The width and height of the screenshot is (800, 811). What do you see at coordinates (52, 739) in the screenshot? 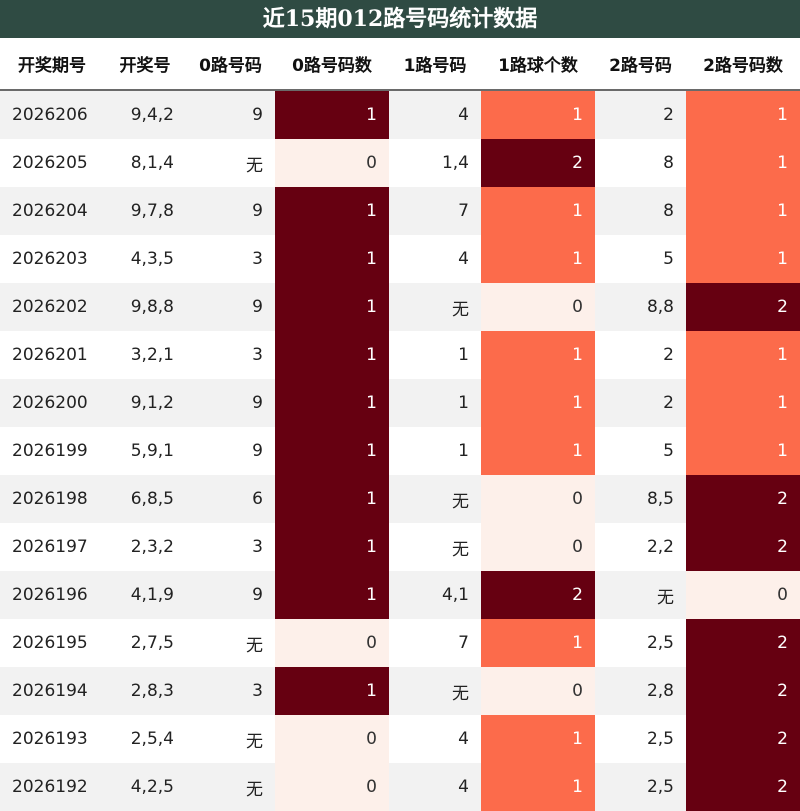
I see `cell-period: 2026193` at bounding box center [52, 739].